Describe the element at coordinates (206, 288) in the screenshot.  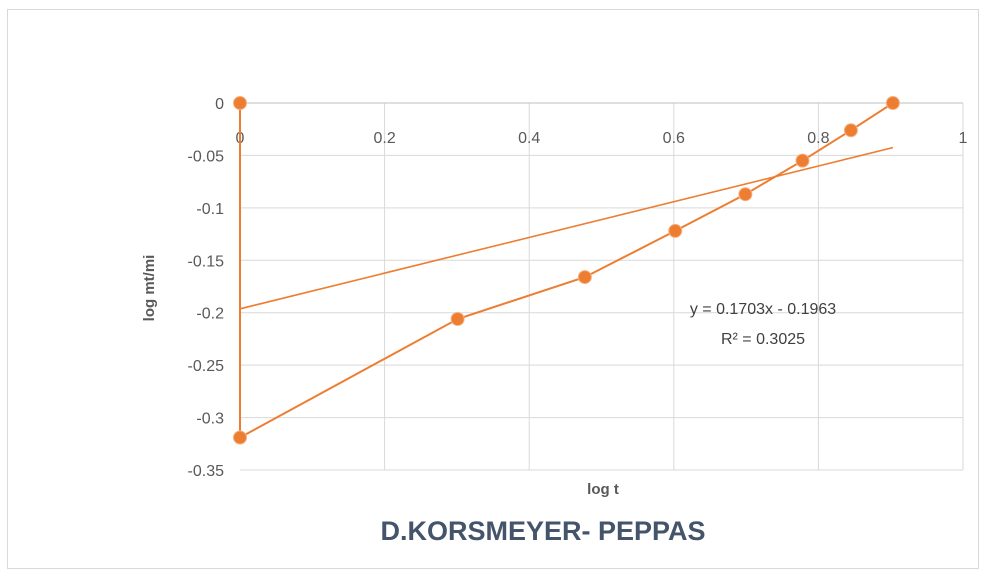
I see `y-tick-labels: 0 -0.05 -0.1 -0.15 -0.2 -0.25 -0.3 -0.35` at that location.